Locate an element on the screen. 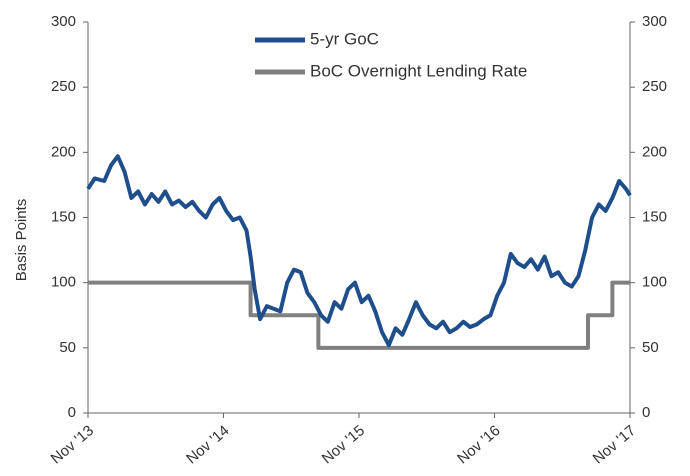 This screenshot has height=476, width=690. y2-tick-label: 200 is located at coordinates (654, 151).